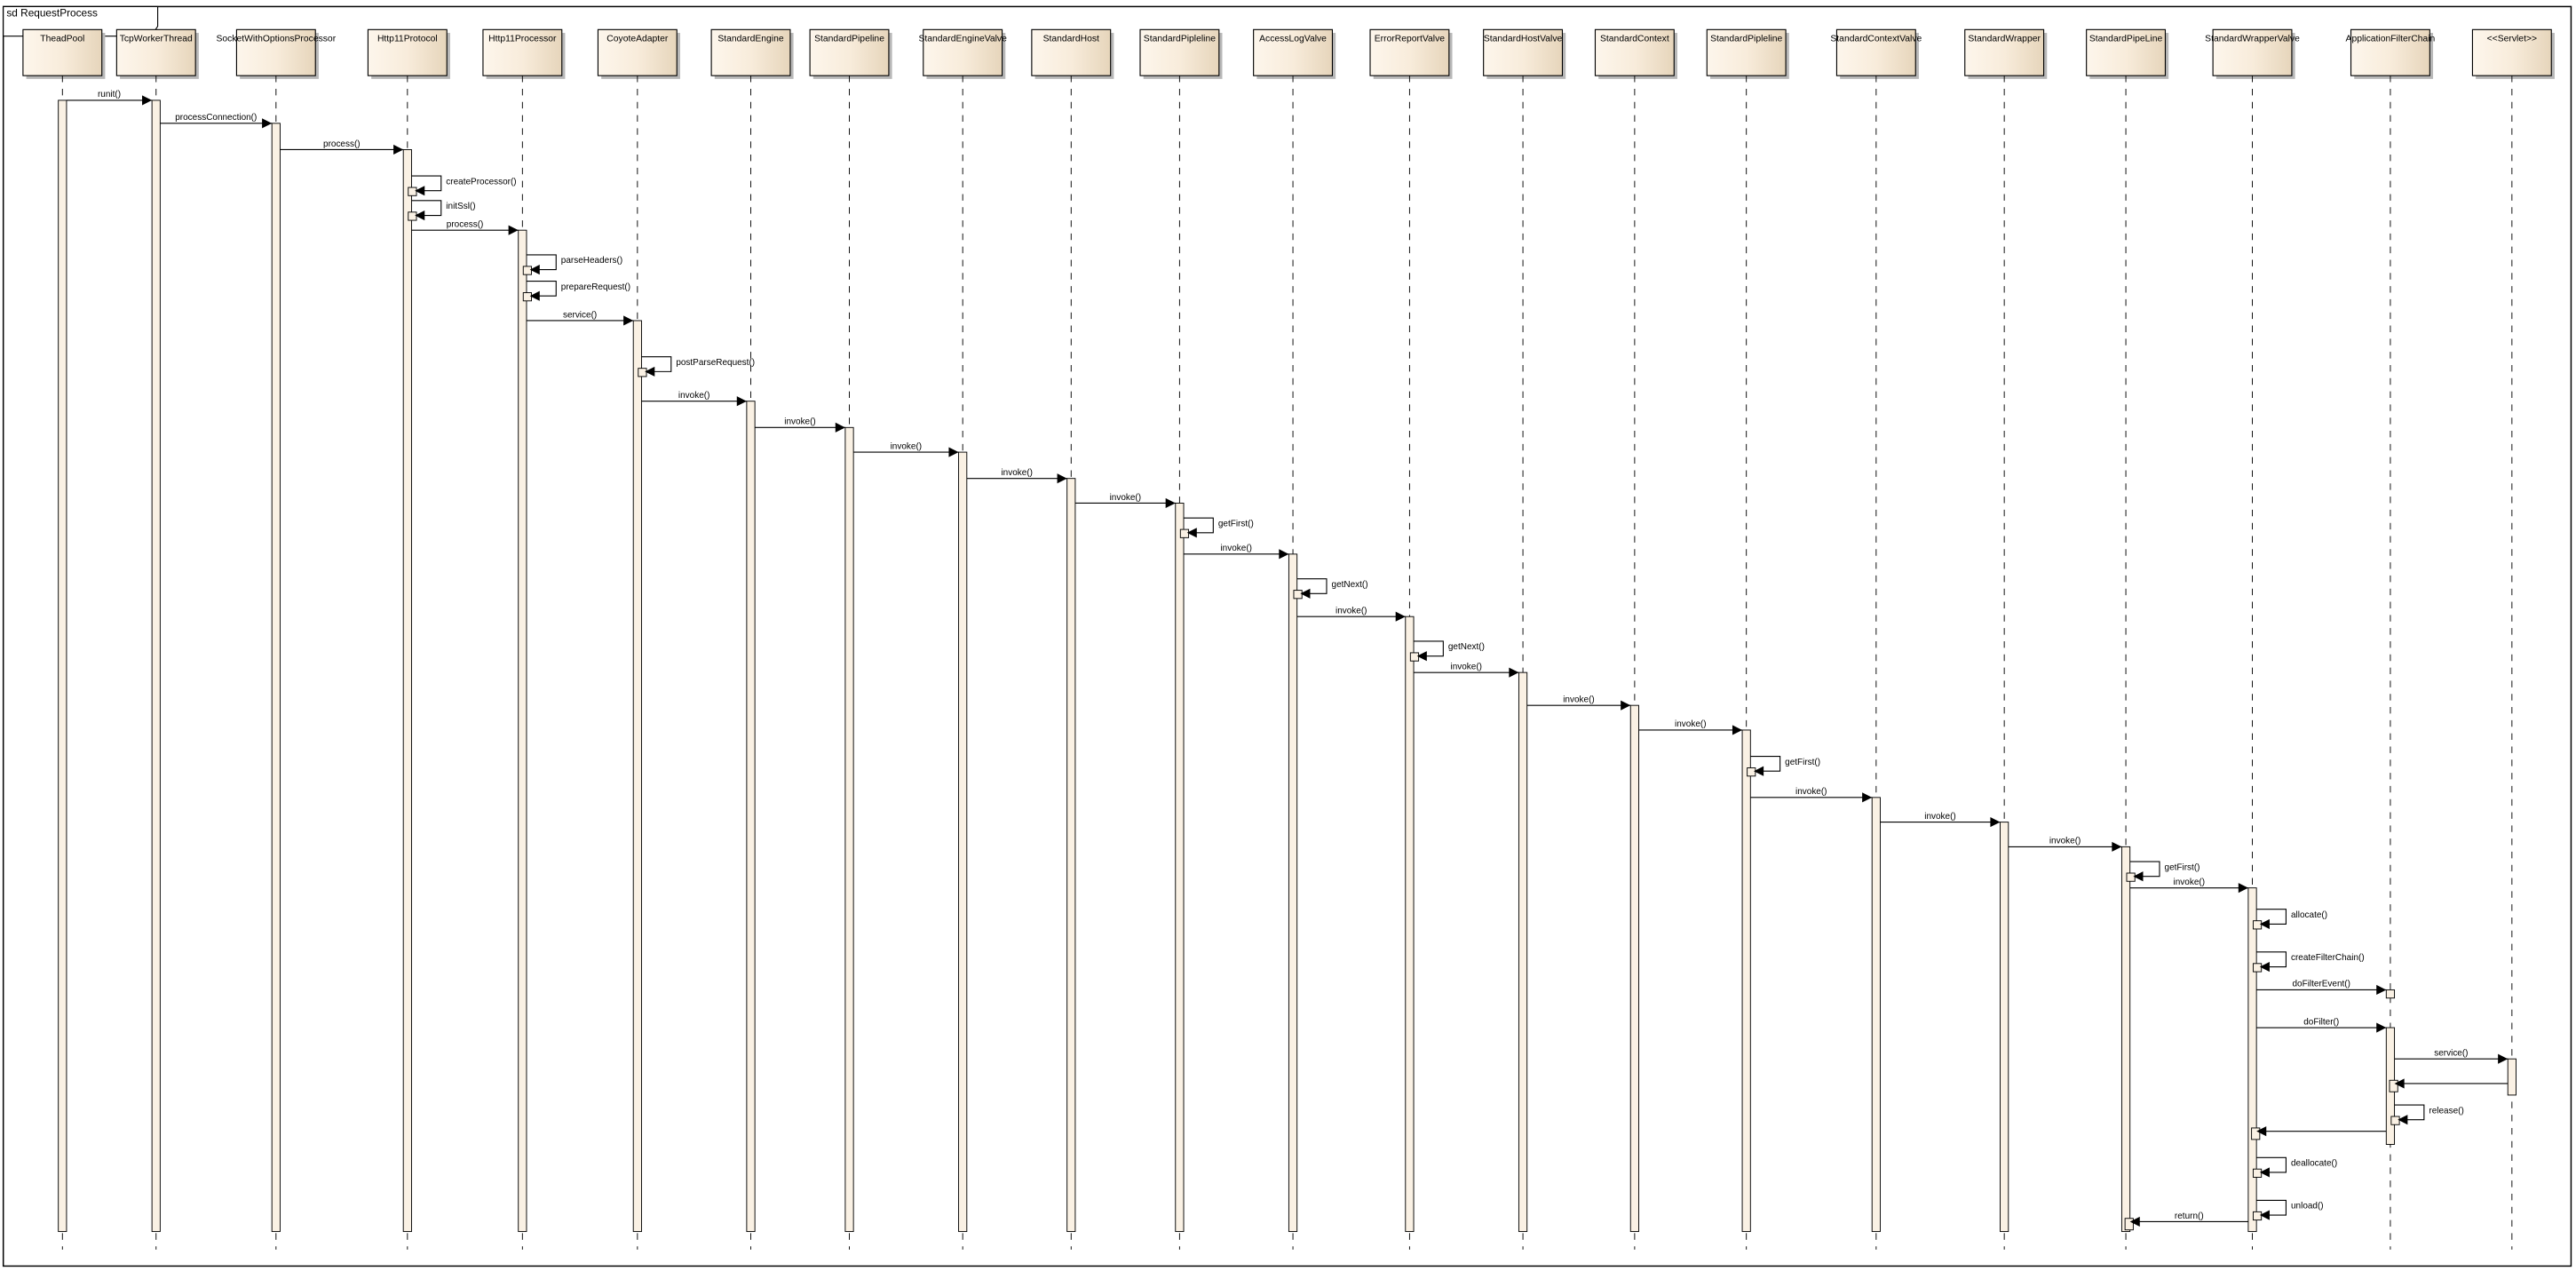  I want to click on participant-name: AccessLogValve, so click(1293, 39).